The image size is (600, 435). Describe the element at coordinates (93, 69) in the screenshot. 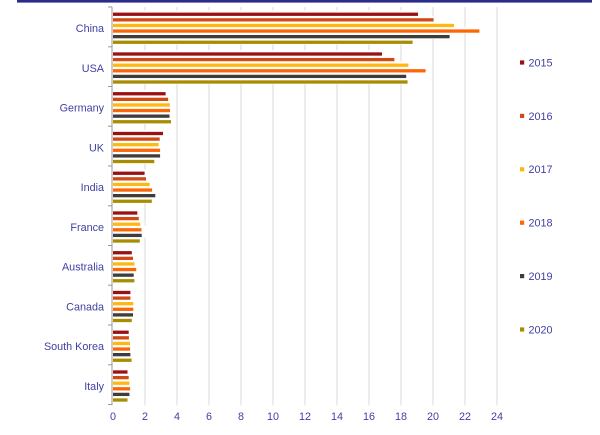

I see `svg-text: USA` at that location.